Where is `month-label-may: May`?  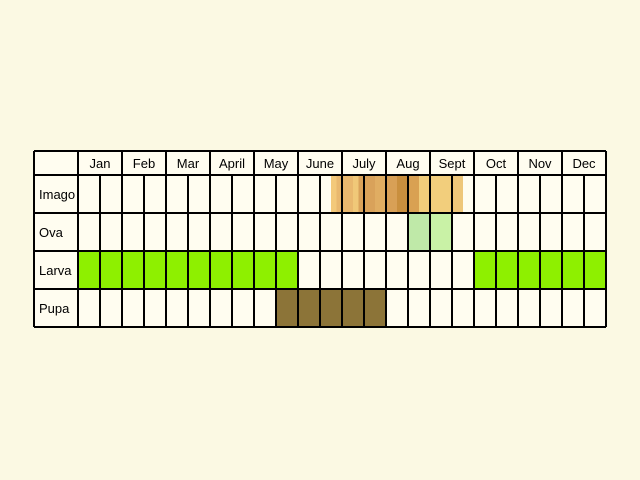 month-label-may: May is located at coordinates (276, 163).